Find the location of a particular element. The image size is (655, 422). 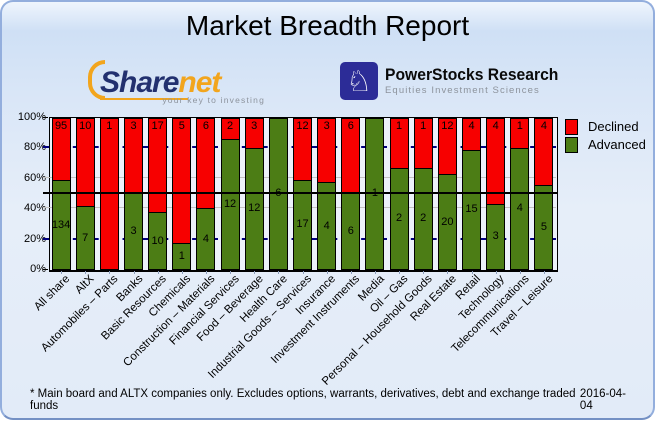

declined-count-label: 17 is located at coordinates (157, 126).